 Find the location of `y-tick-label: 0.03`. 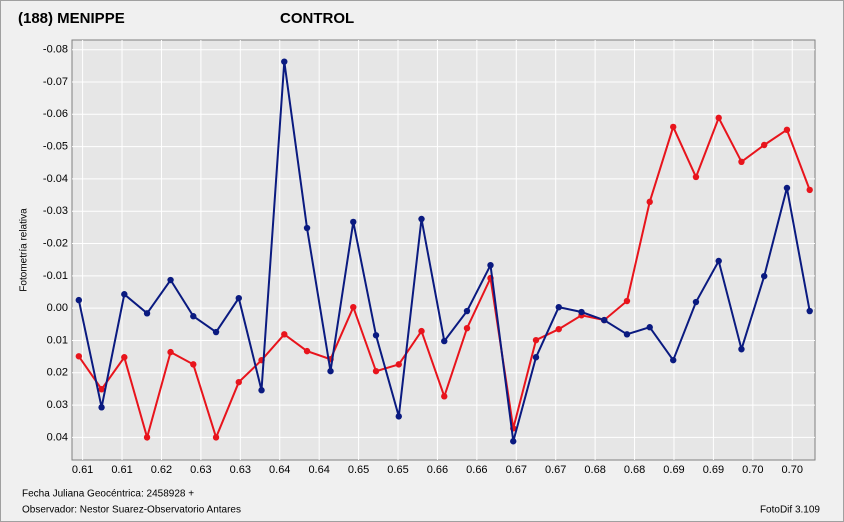

y-tick-label: 0.03 is located at coordinates (57, 405).